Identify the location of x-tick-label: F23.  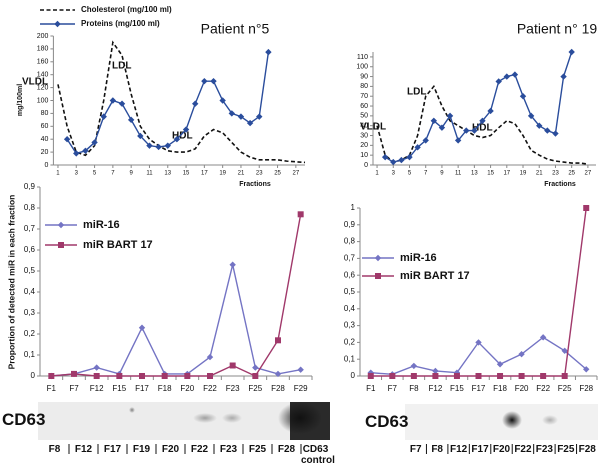
(233, 388).